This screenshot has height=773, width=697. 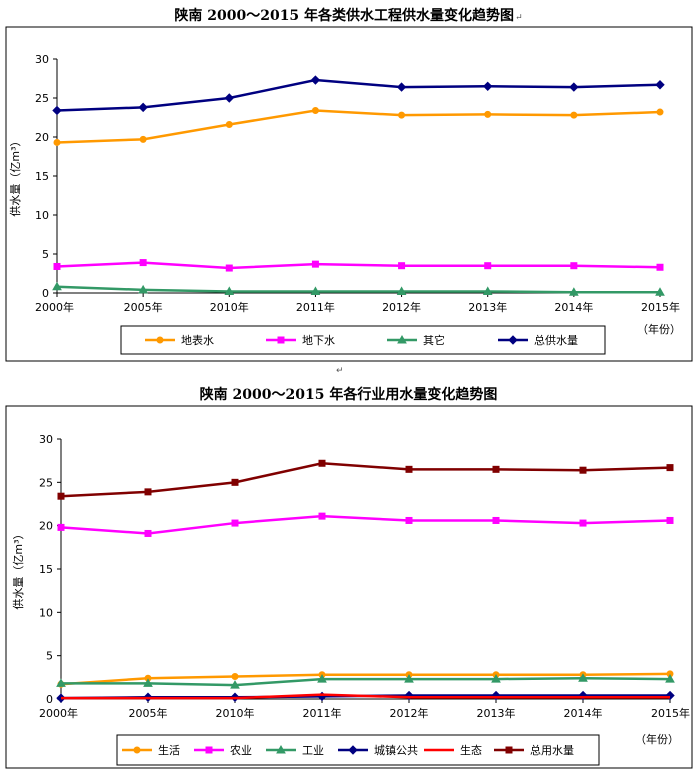 I want to click on chart1-y-tick-label: 30, so click(x=42, y=59).